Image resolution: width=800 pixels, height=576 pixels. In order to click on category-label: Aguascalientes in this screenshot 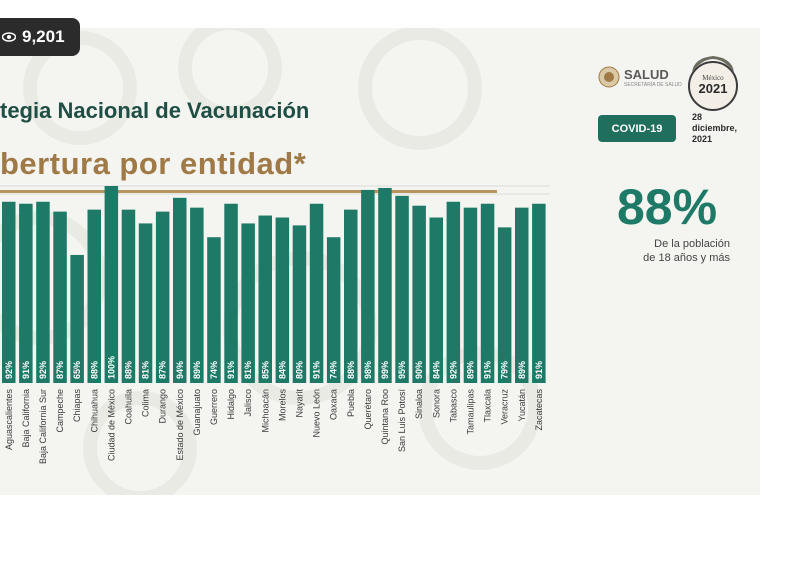, I will do `click(9, 420)`.